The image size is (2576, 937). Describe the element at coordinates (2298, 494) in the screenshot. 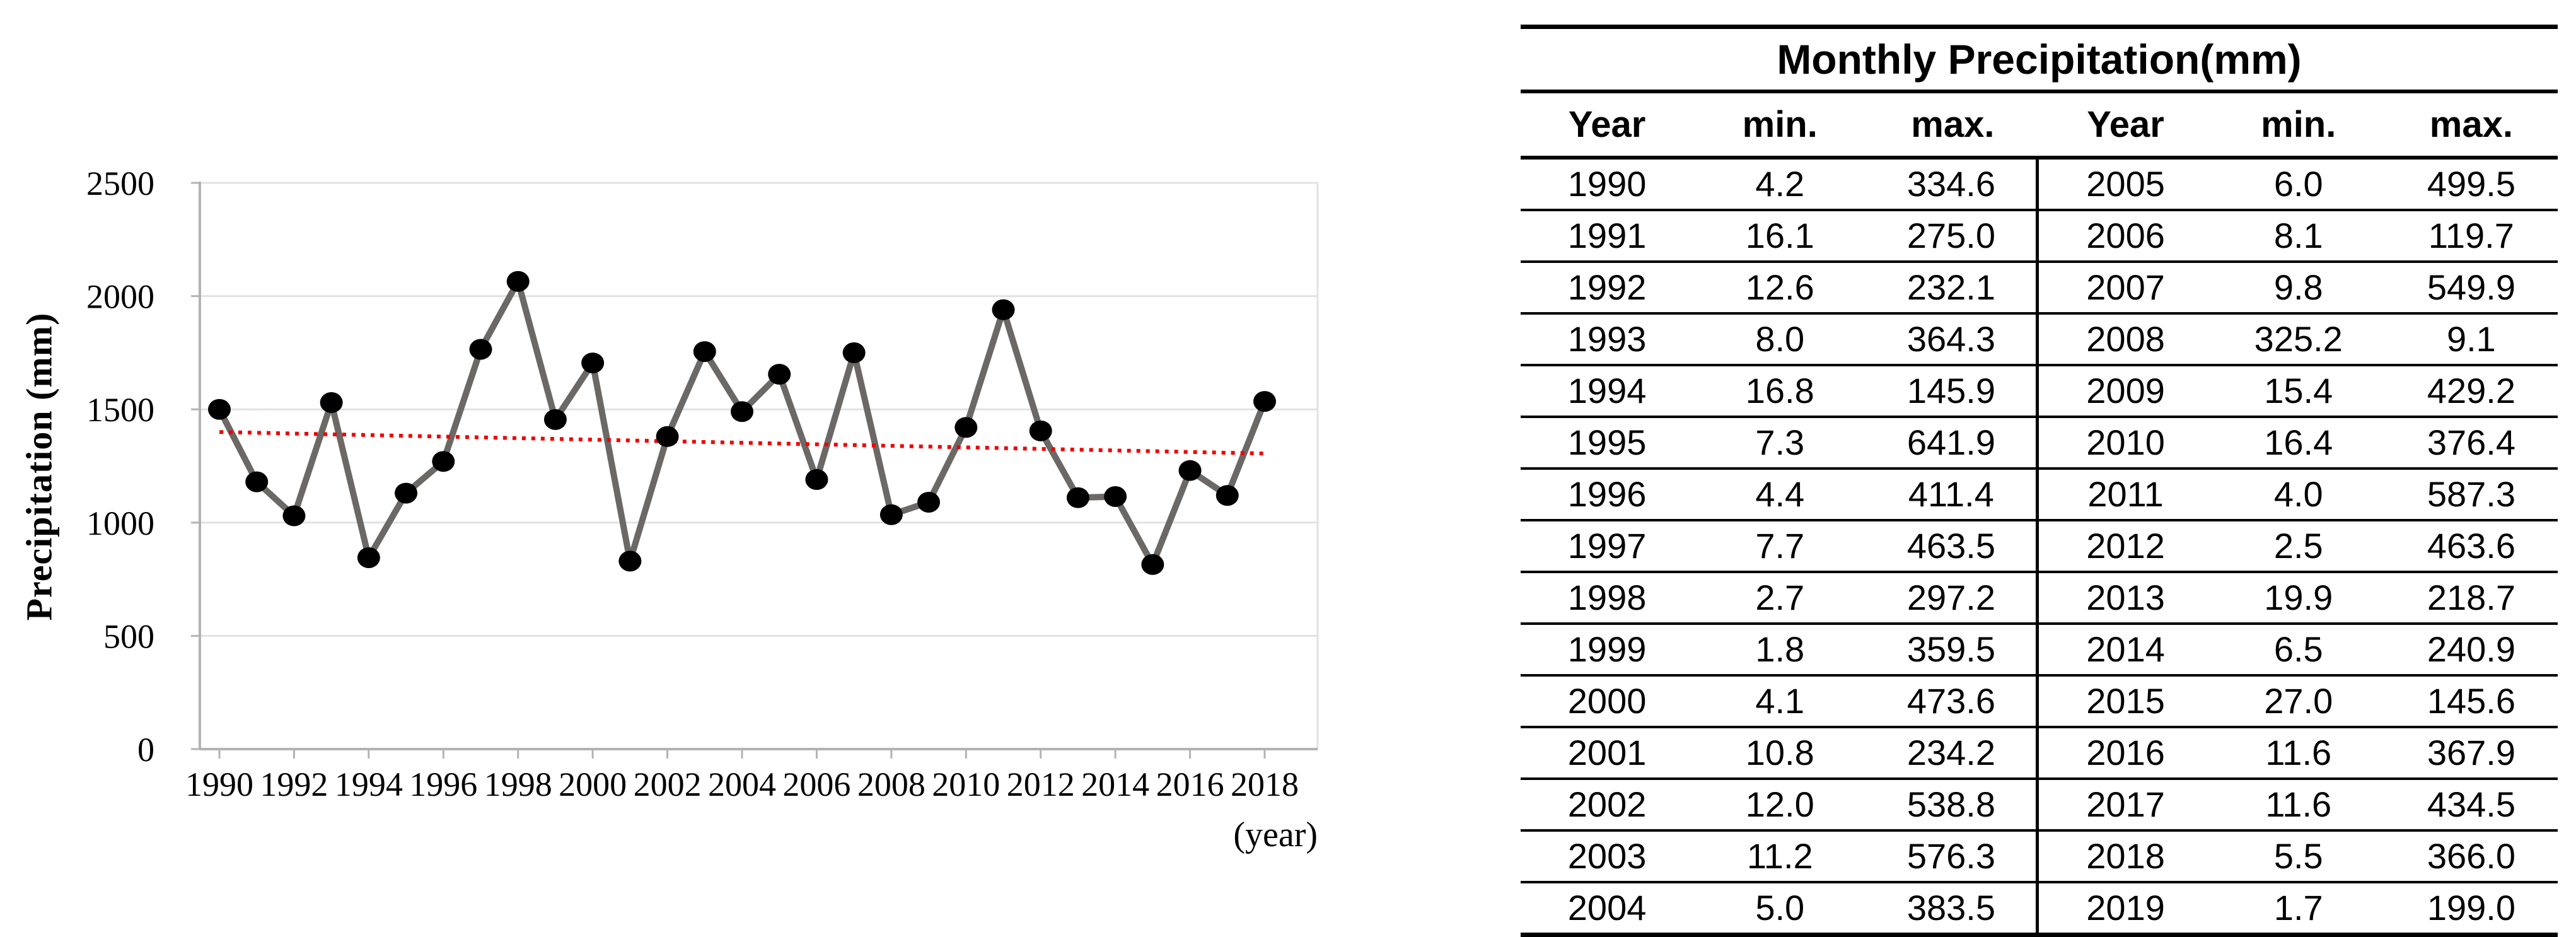

I see `cell-6-4: 4.0` at that location.